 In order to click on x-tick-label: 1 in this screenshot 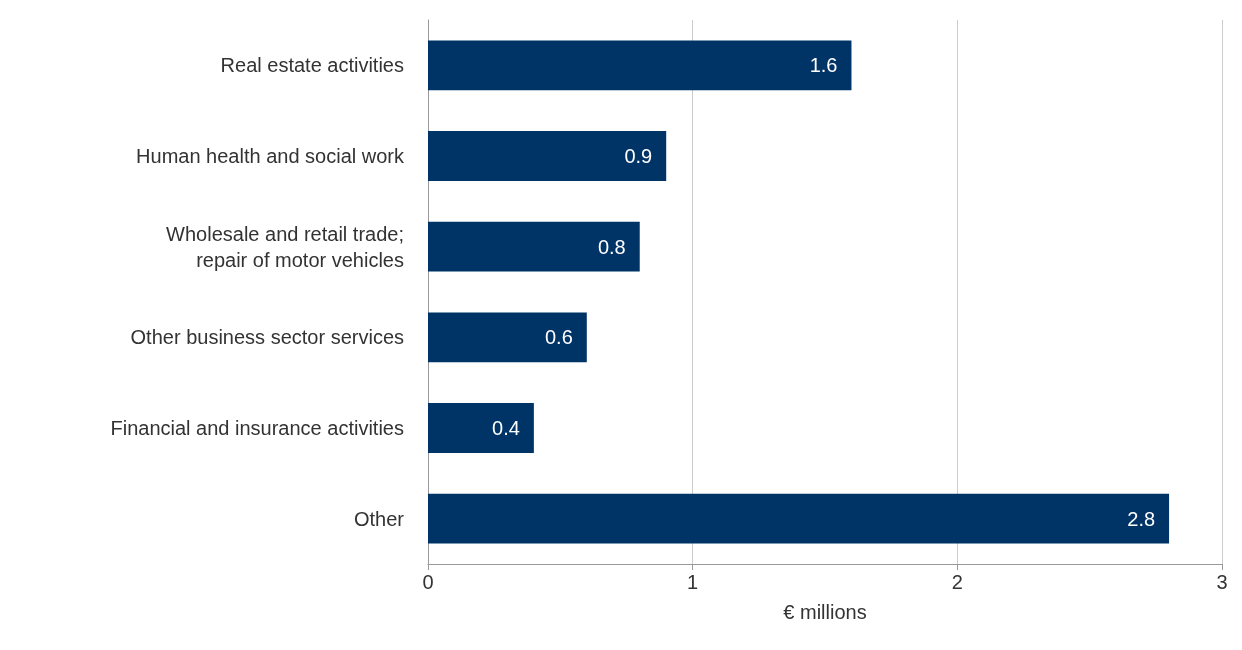, I will do `click(693, 582)`.